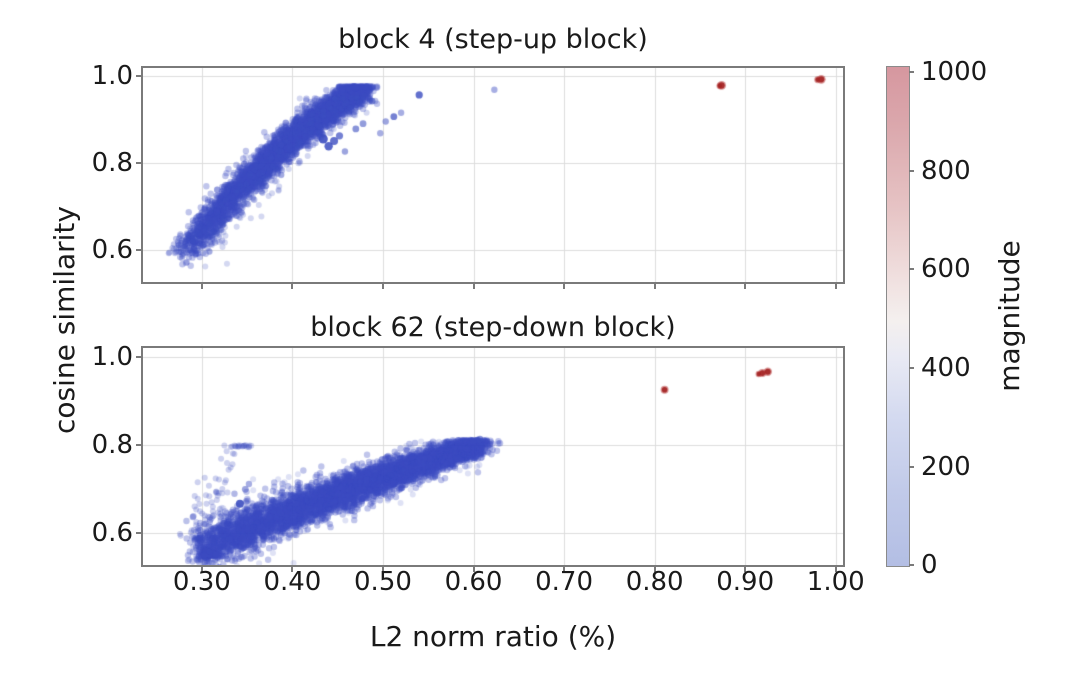  Describe the element at coordinates (745, 582) in the screenshot. I see `x-tick-label: 0.90` at that location.